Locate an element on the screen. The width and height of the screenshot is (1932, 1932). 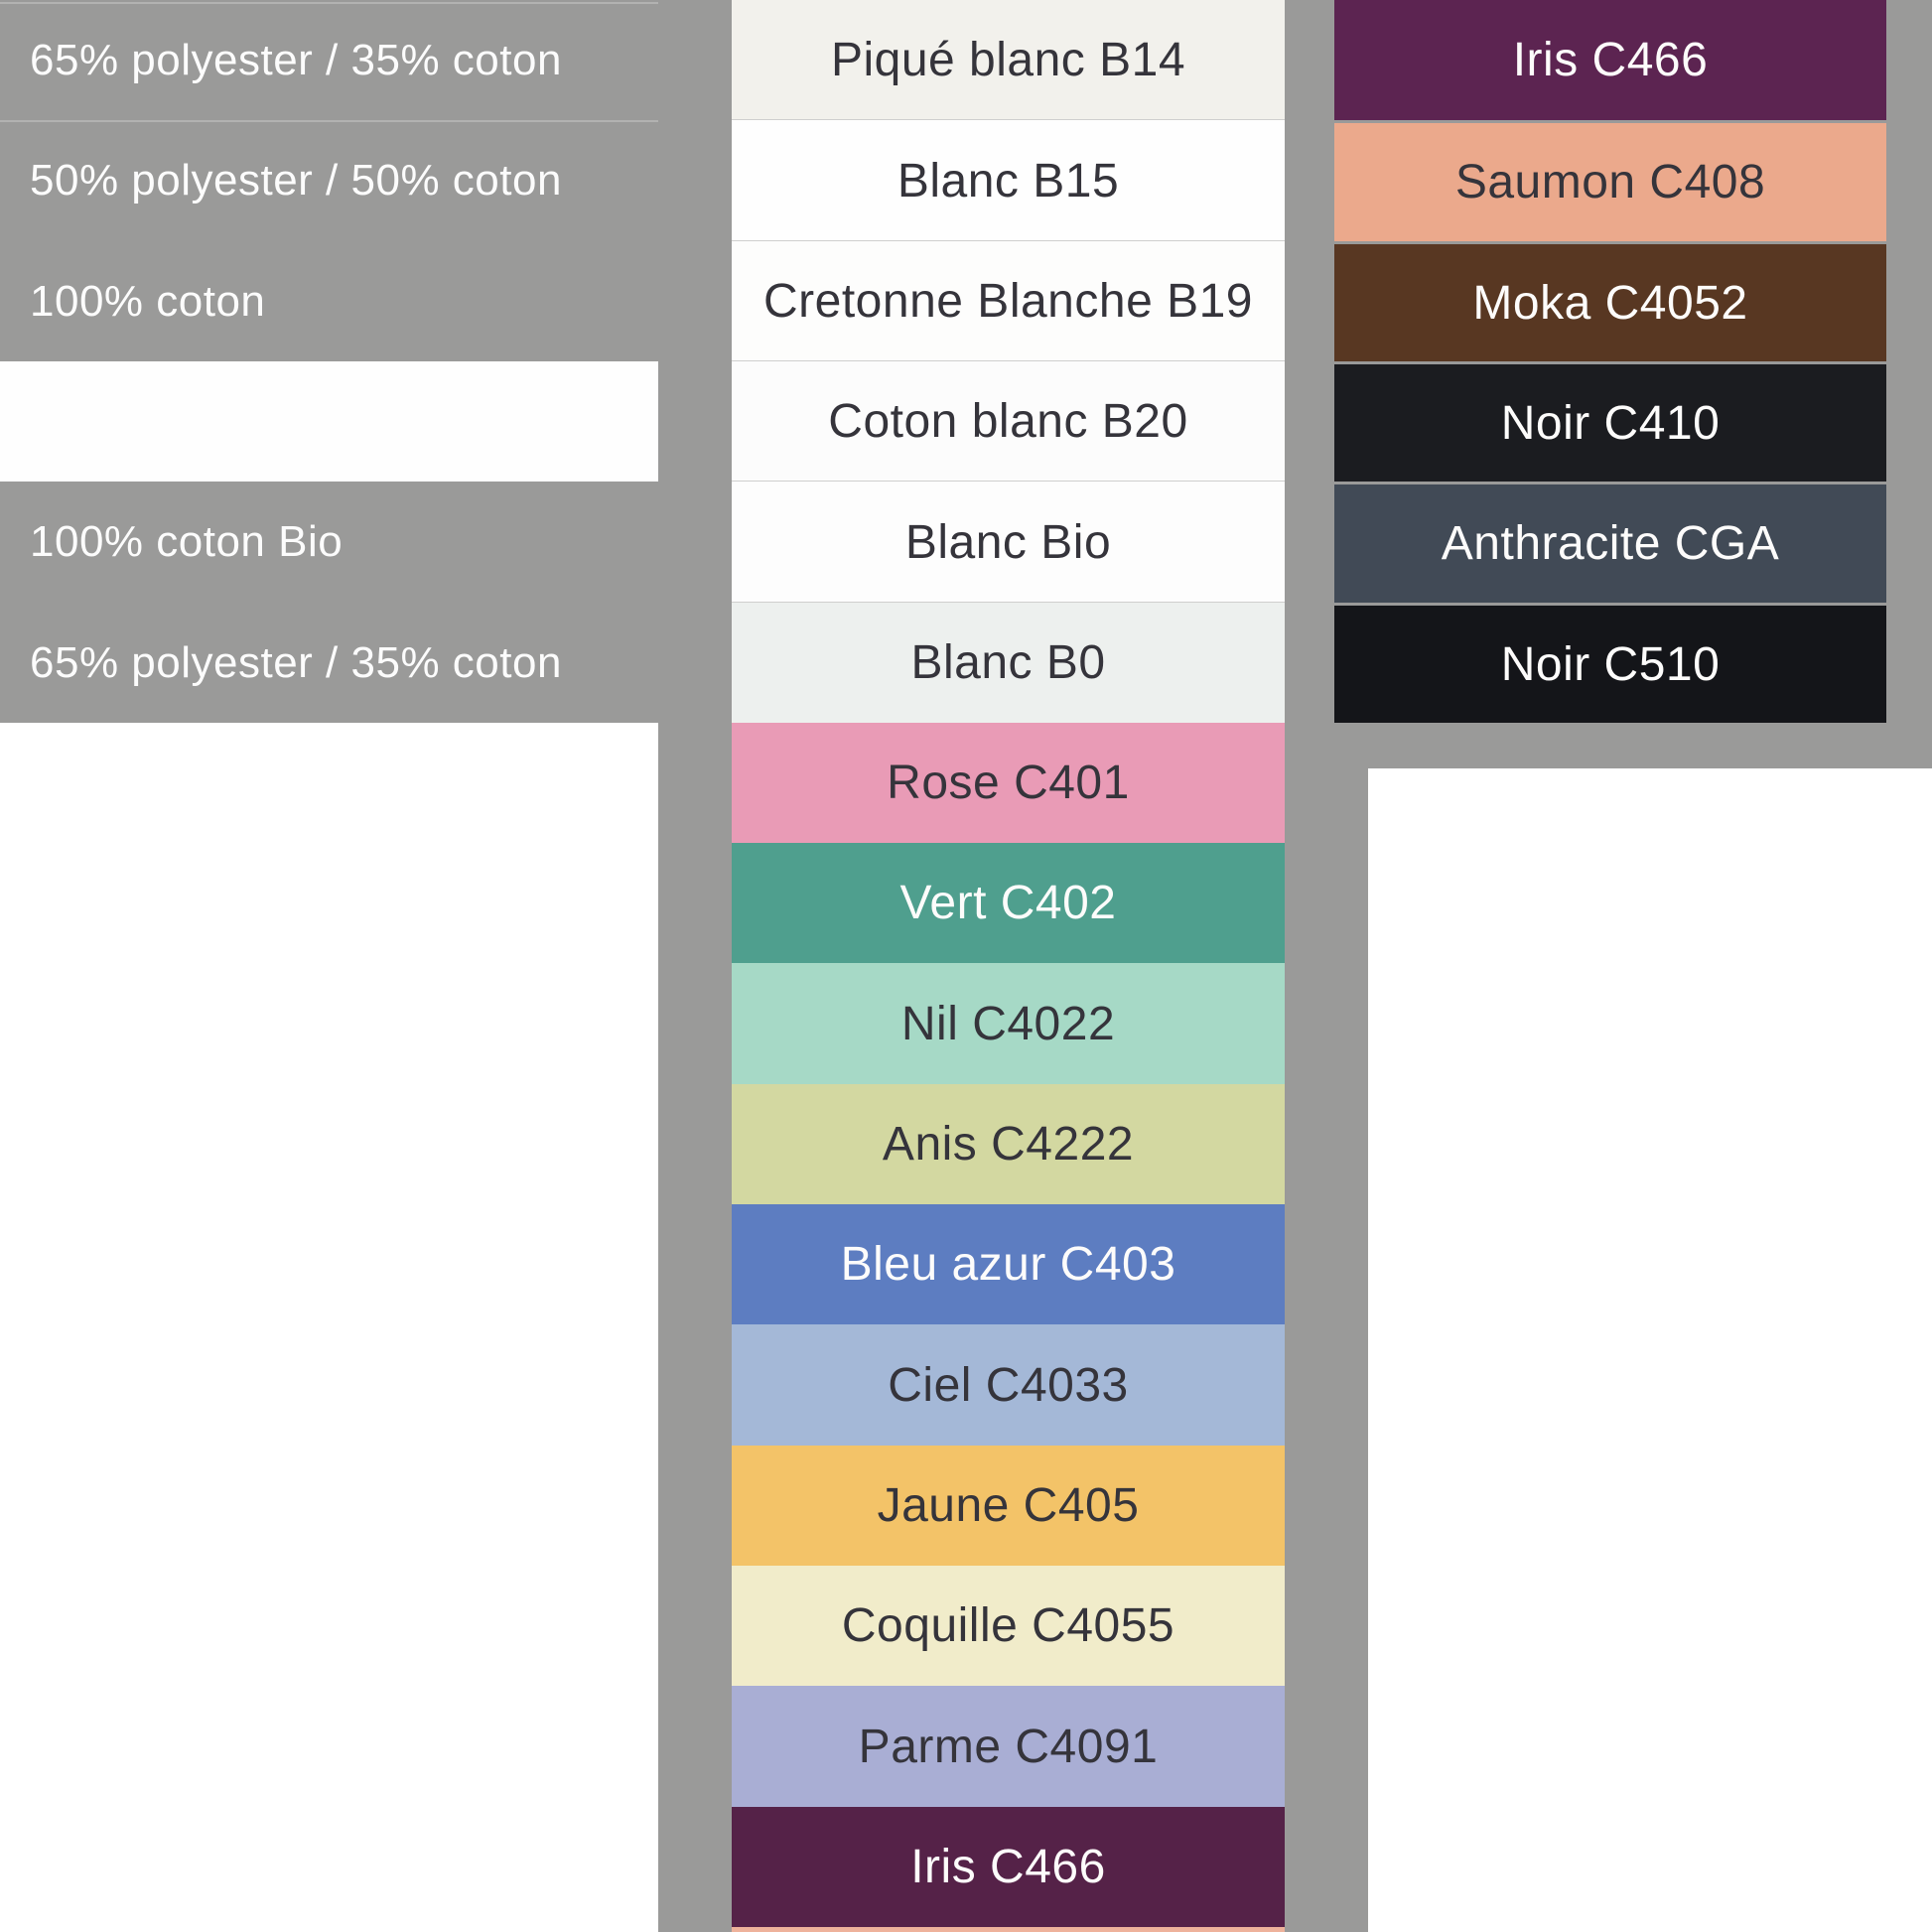
swatch-label: Saumon C408 is located at coordinates (1610, 182).